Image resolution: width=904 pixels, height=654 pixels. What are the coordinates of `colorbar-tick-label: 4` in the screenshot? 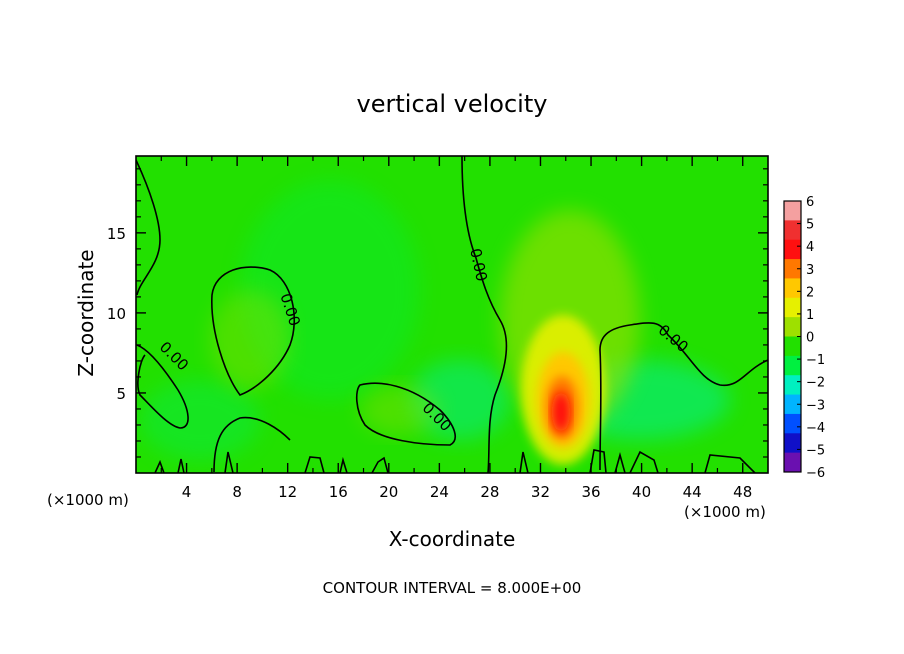 It's located at (810, 247).